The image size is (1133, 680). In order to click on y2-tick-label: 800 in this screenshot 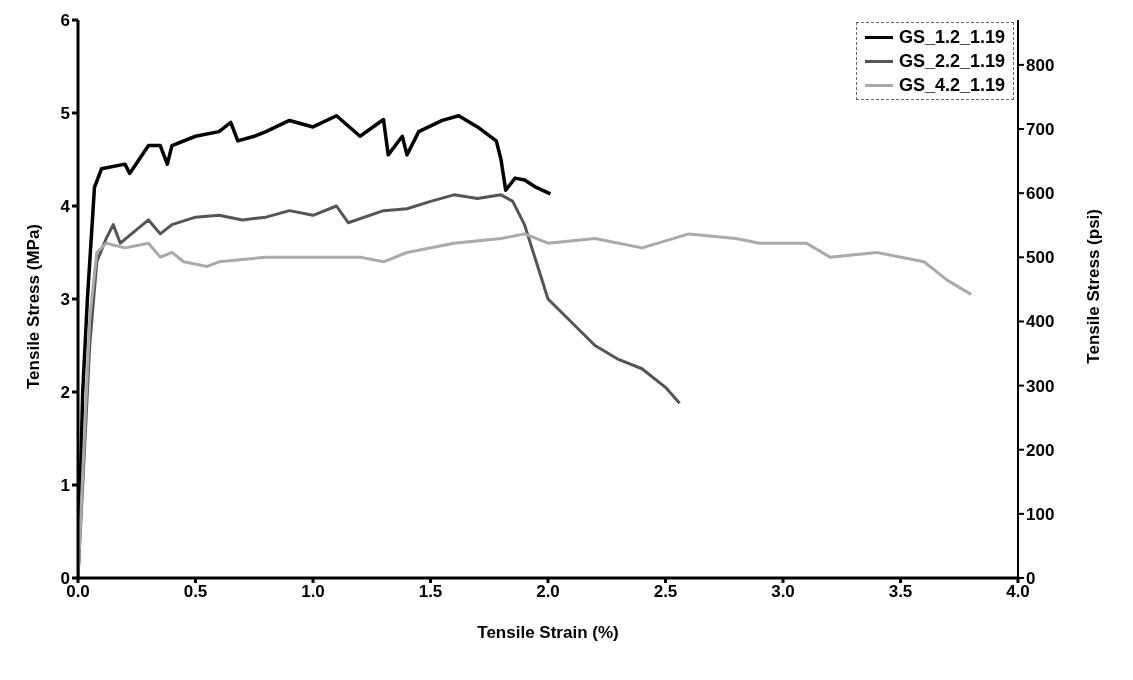, I will do `click(1040, 65)`.